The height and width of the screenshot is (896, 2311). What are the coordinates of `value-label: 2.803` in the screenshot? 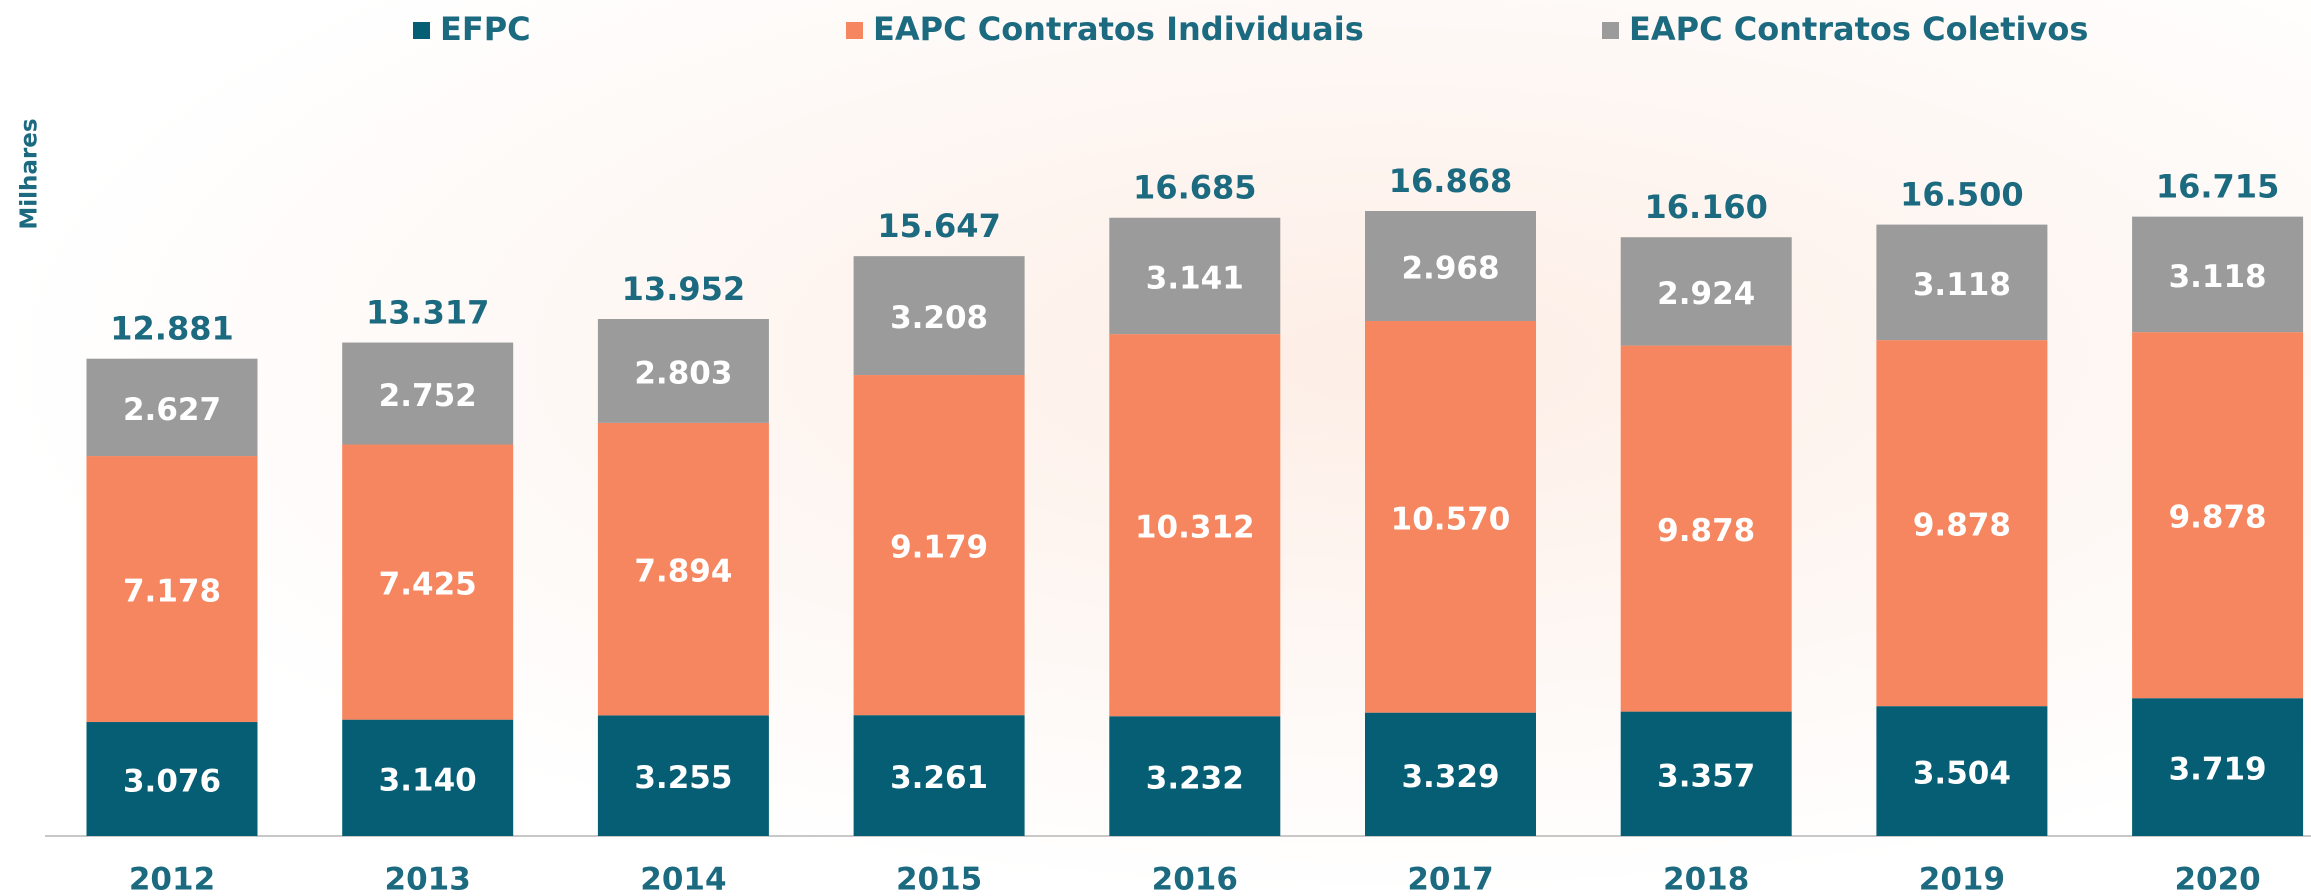 It's located at (683, 373).